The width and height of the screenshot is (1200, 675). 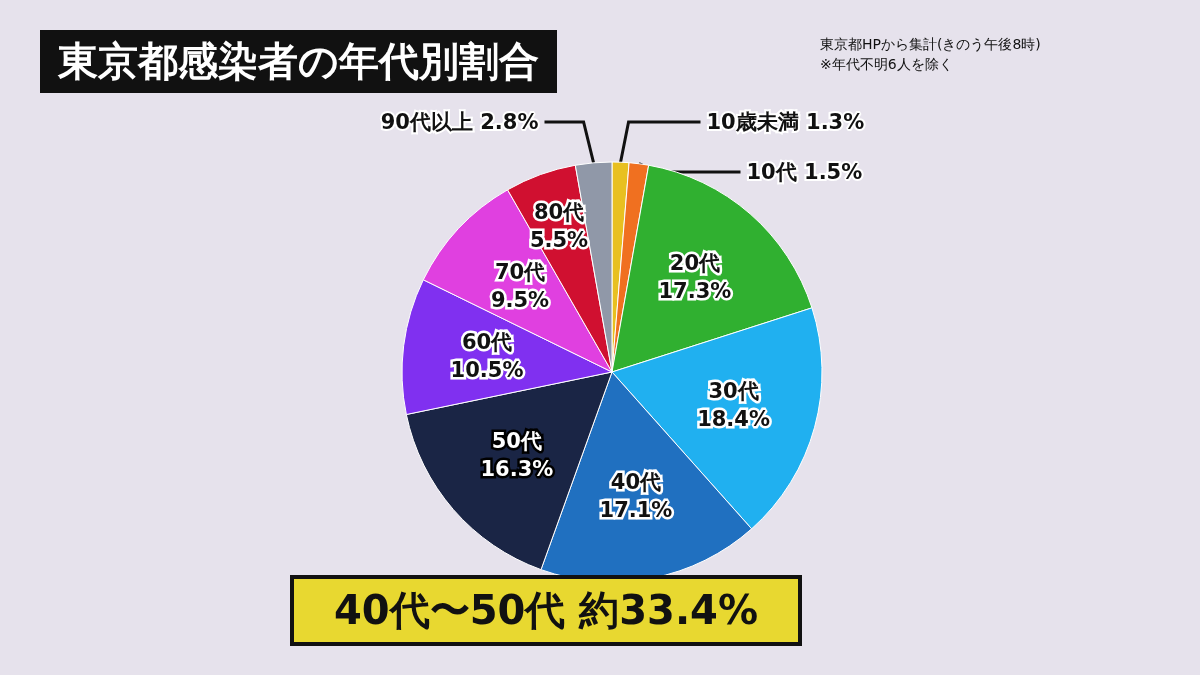 What do you see at coordinates (695, 263) in the screenshot?
I see `slice-label: 20代` at bounding box center [695, 263].